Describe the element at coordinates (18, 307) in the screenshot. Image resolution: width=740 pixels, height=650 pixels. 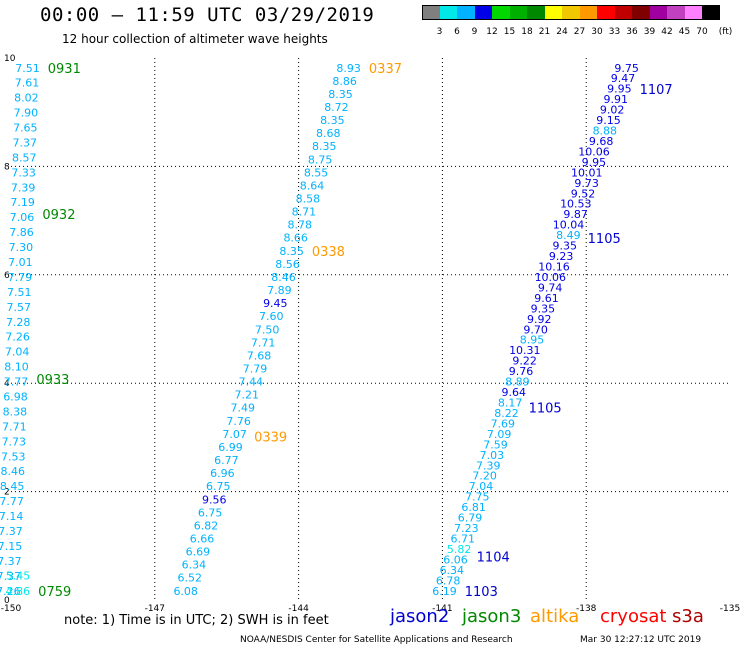
I see `swh-value-label: 7.57` at that location.